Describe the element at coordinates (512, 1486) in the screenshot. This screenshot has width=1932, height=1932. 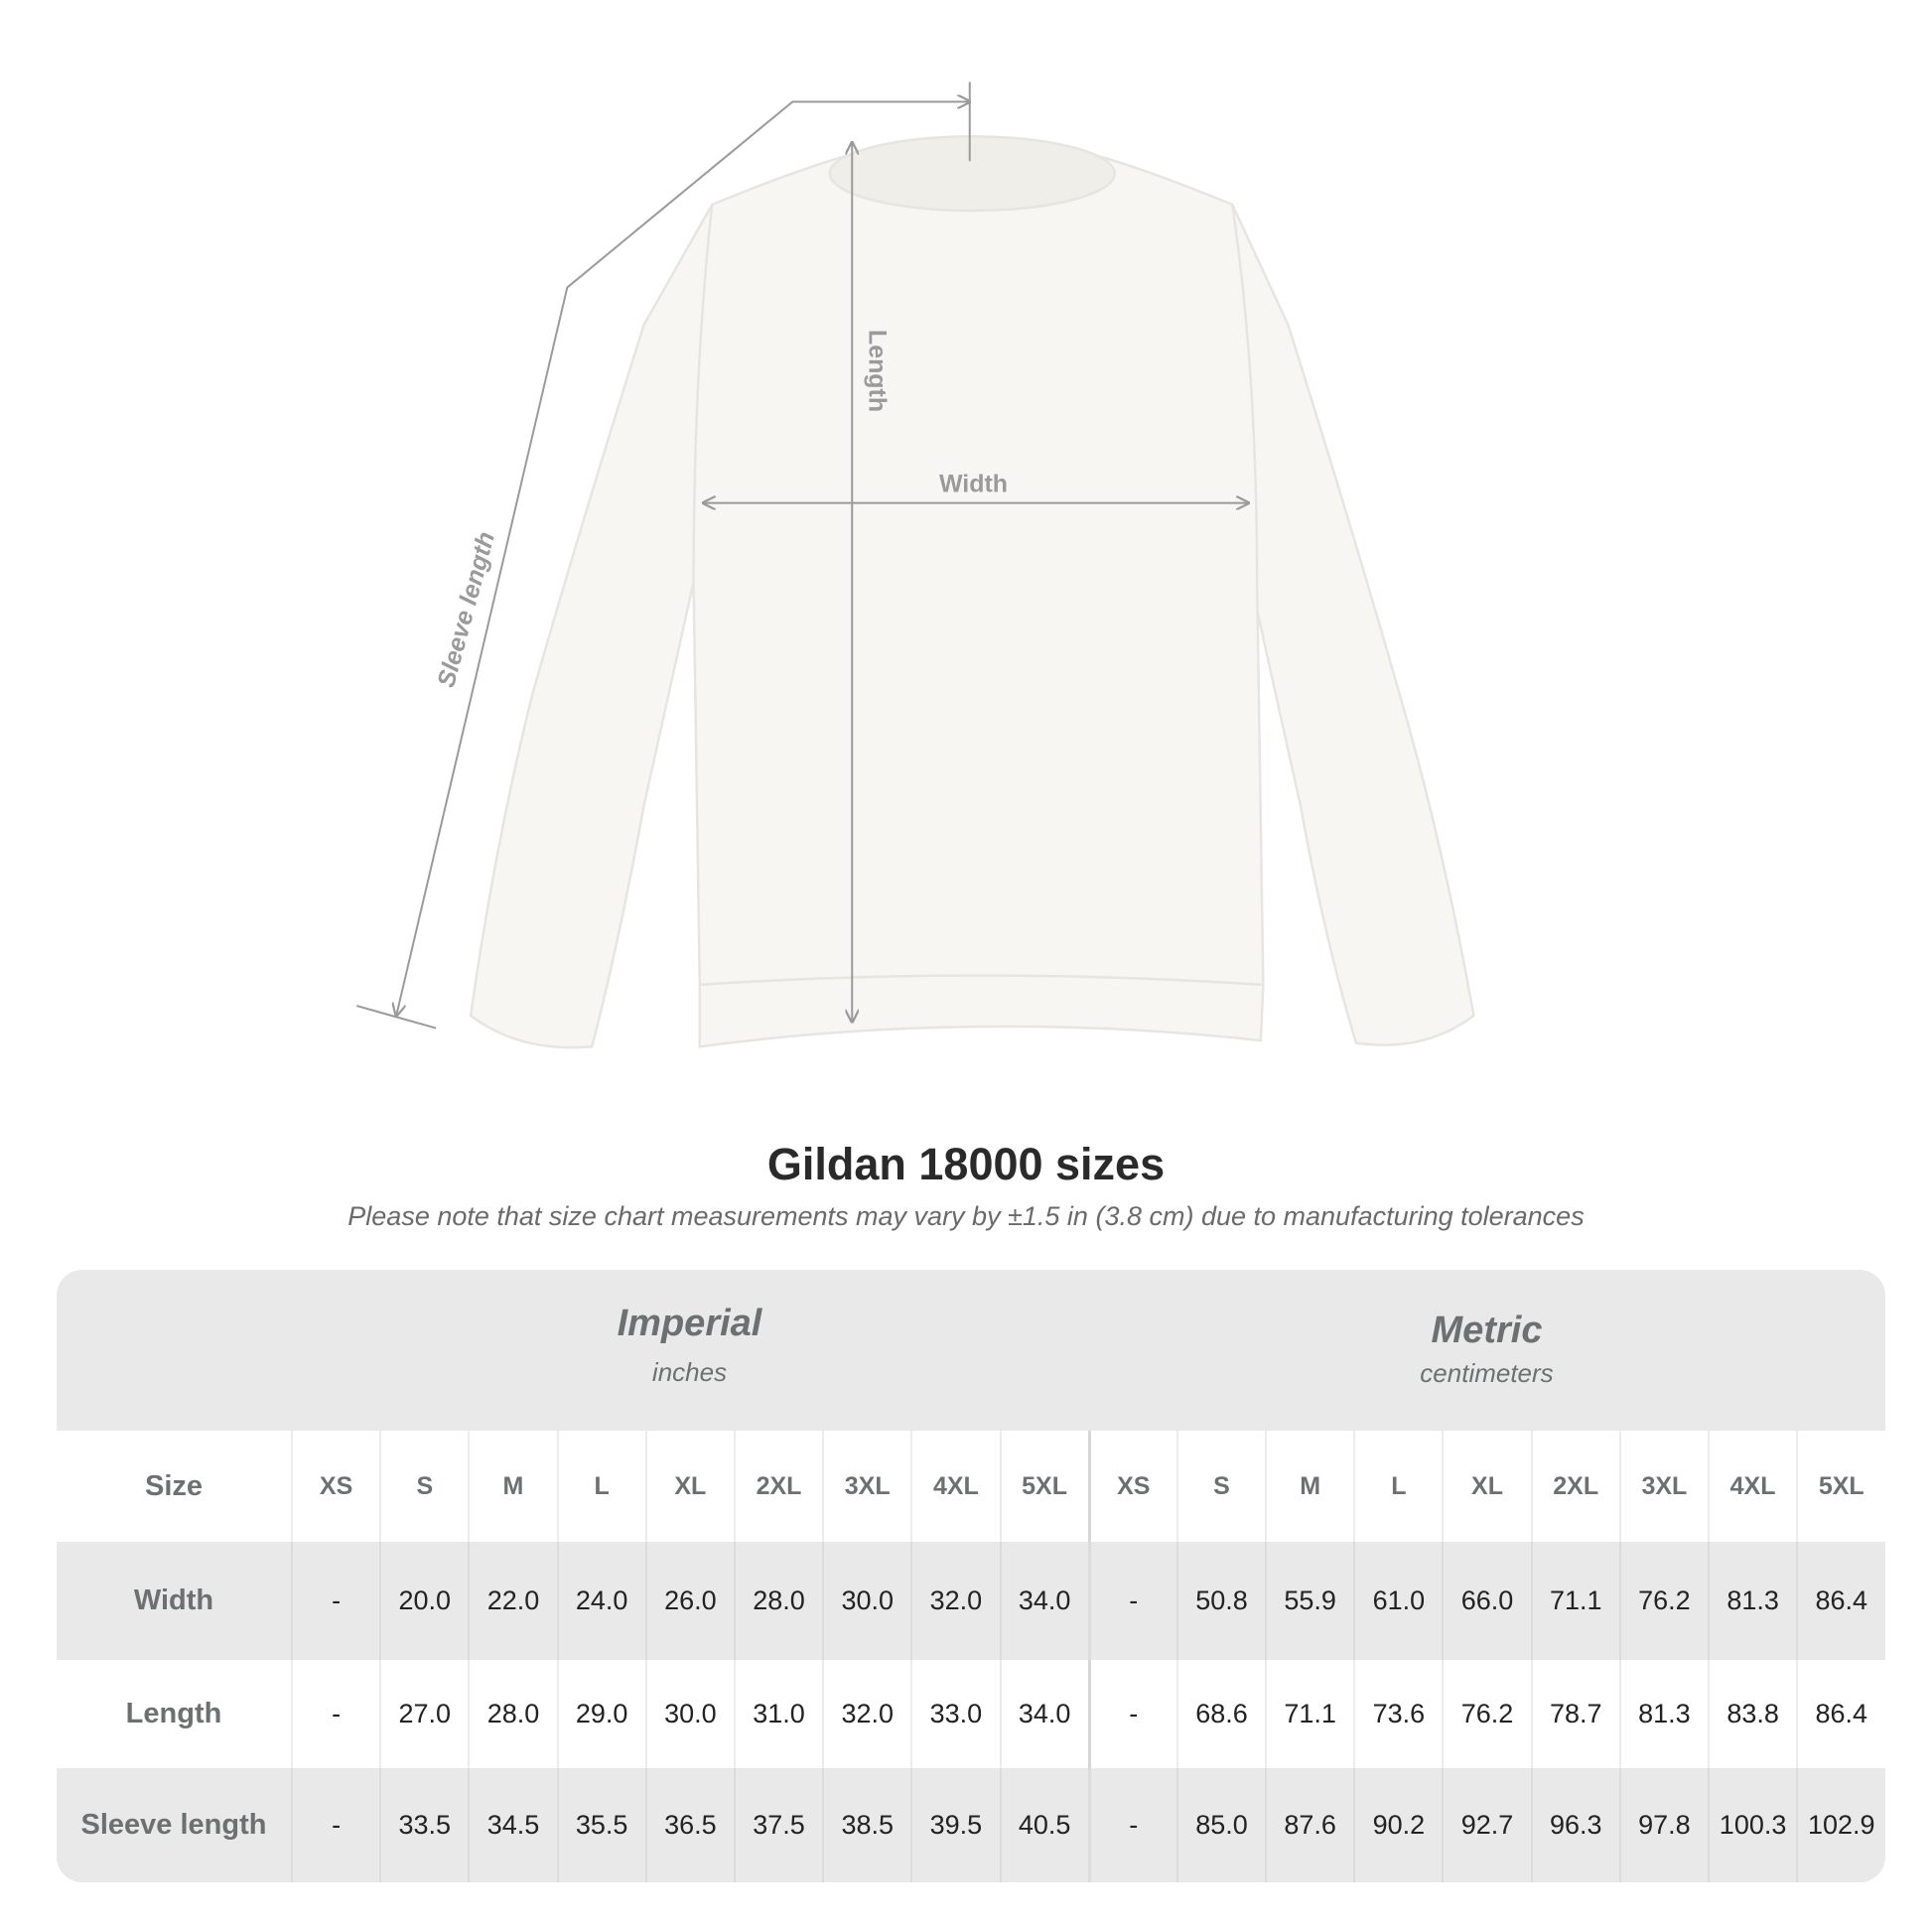
I see `imperial-size-header: M` at that location.